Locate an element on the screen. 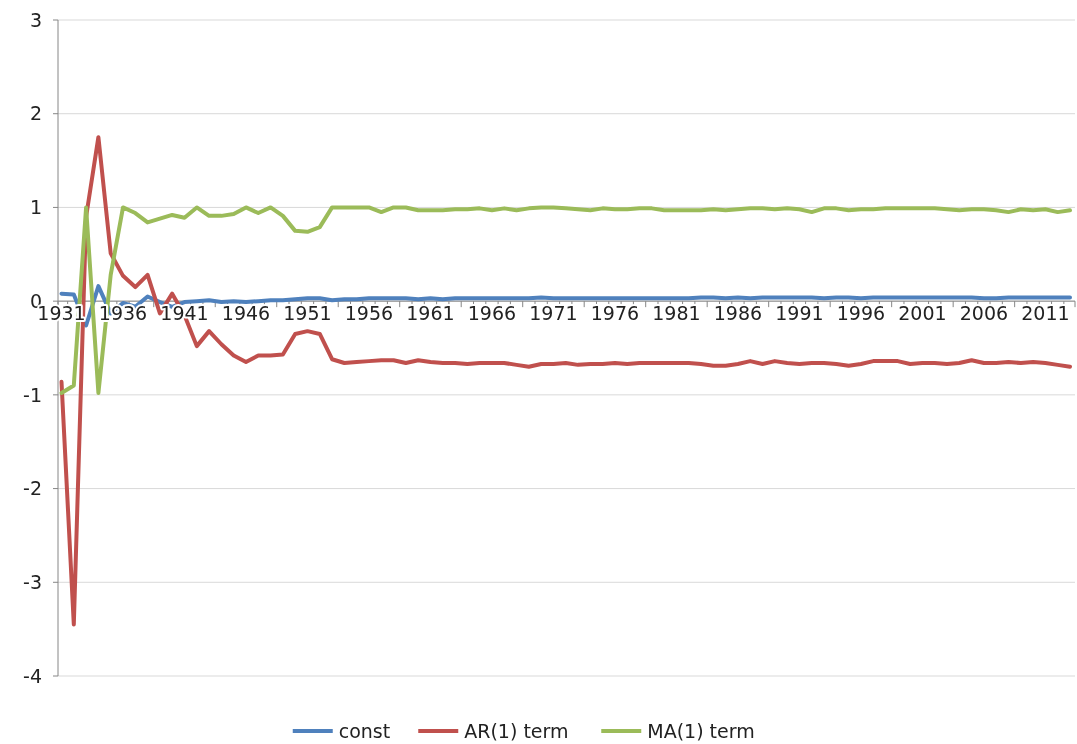 This screenshot has height=744, width=1077. y-tick-label: 2 is located at coordinates (35, 113).